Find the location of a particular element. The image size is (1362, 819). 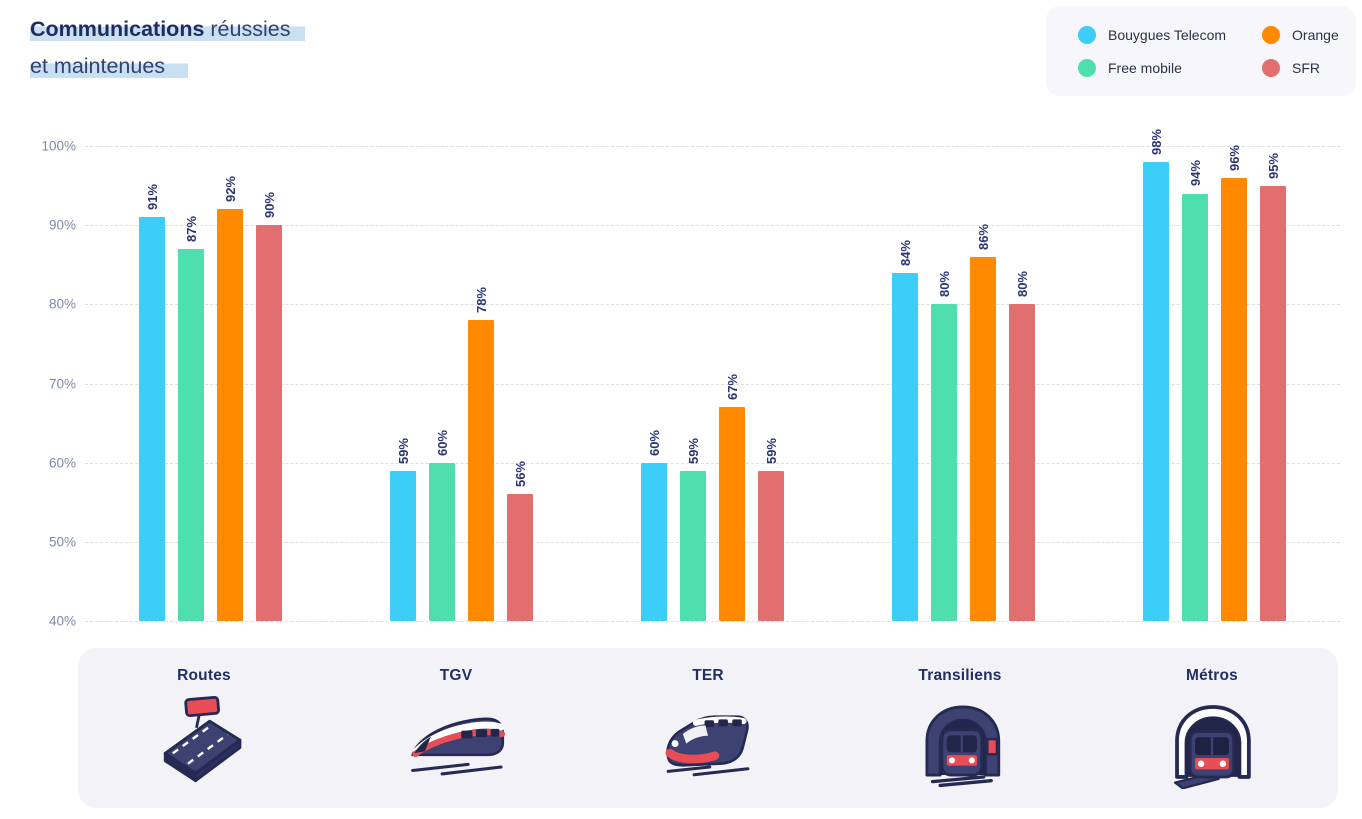

bar-orange: 78% is located at coordinates (481, 454).